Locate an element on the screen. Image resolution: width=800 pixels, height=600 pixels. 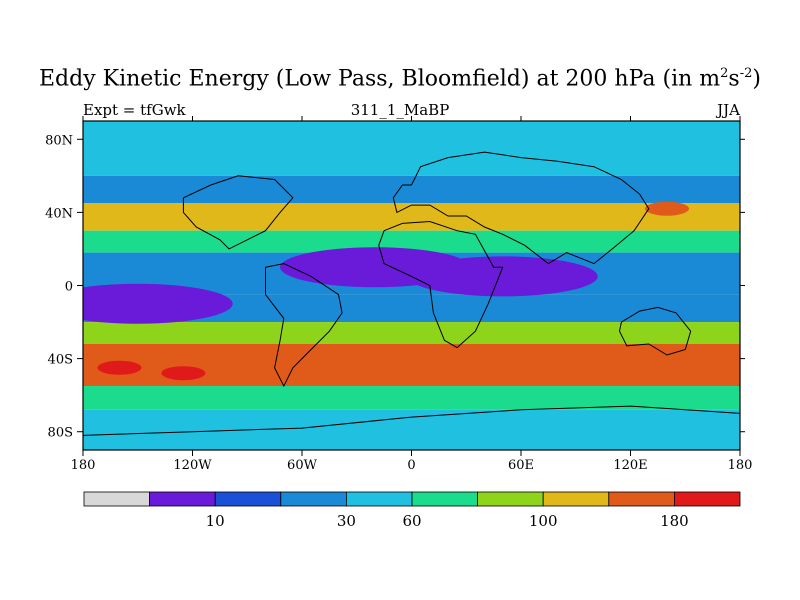
x-tick-label-3: 0 is located at coordinates (411, 465).